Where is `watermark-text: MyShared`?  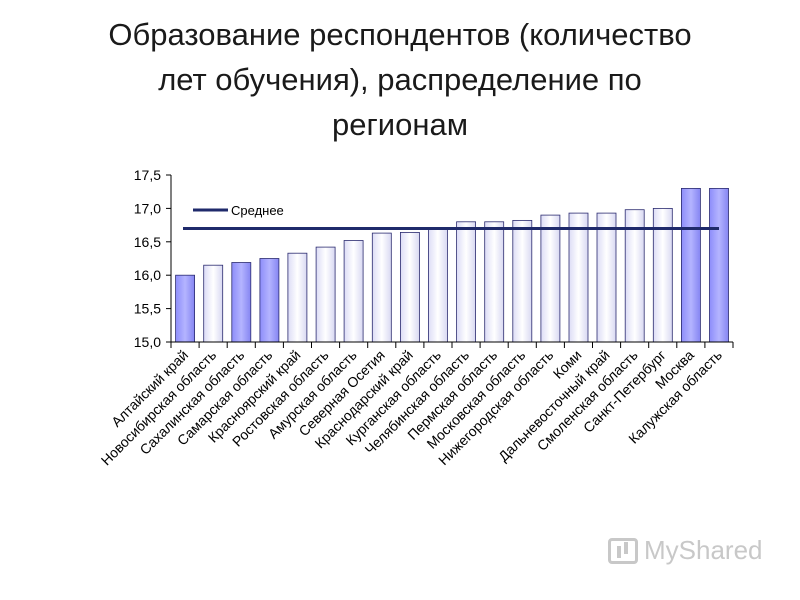
watermark-text: MyShared is located at coordinates (703, 550).